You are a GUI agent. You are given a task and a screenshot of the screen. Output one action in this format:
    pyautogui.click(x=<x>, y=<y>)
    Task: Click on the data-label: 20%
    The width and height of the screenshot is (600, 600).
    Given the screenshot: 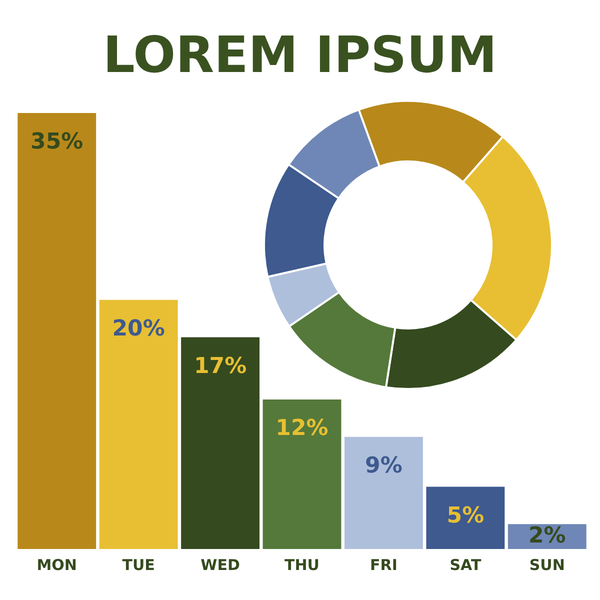 What is the action you would take?
    pyautogui.click(x=138, y=329)
    